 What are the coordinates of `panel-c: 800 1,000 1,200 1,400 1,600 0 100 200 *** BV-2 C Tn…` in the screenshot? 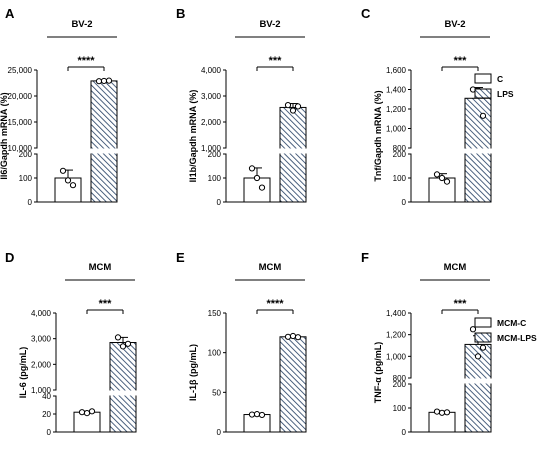 It's located at (426, 106).